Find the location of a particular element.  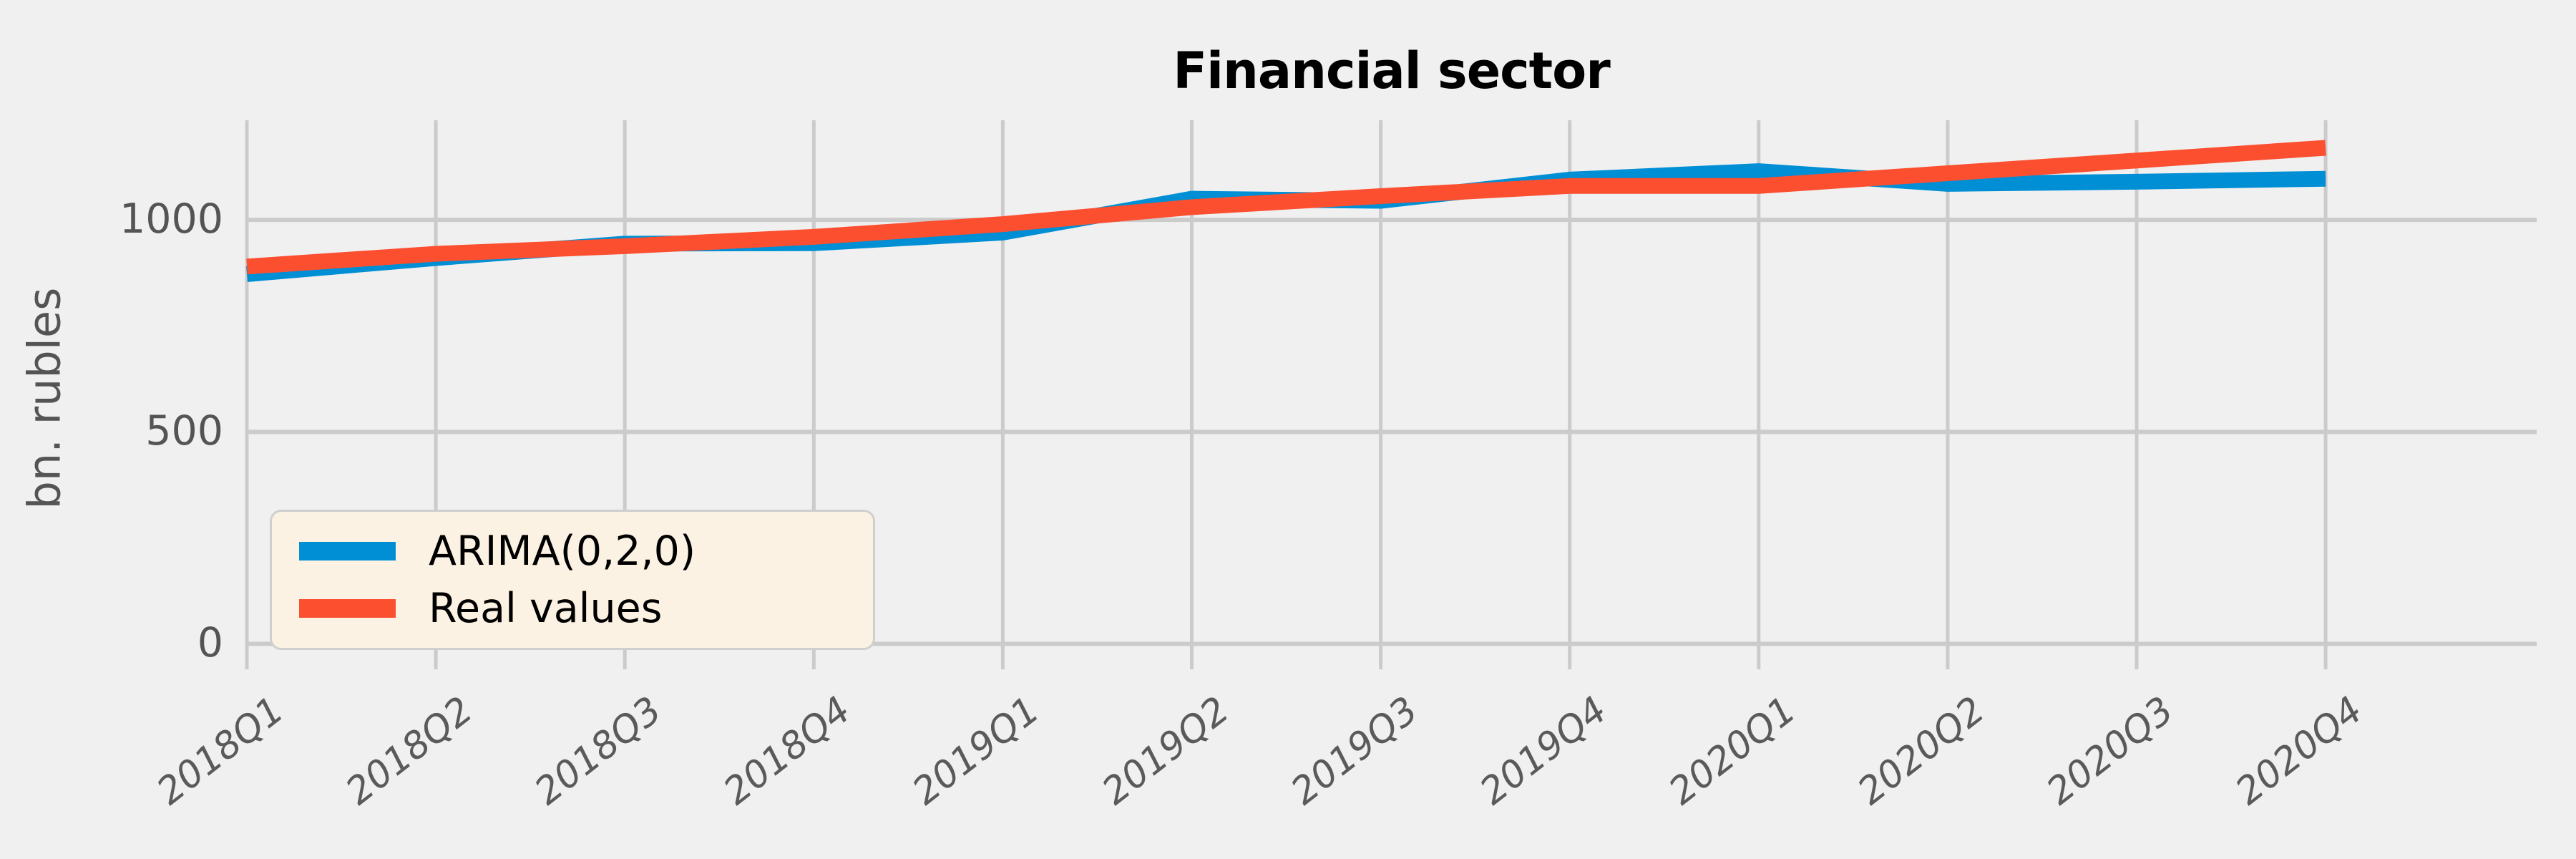

chart-title: Financial sector is located at coordinates (1392, 71).